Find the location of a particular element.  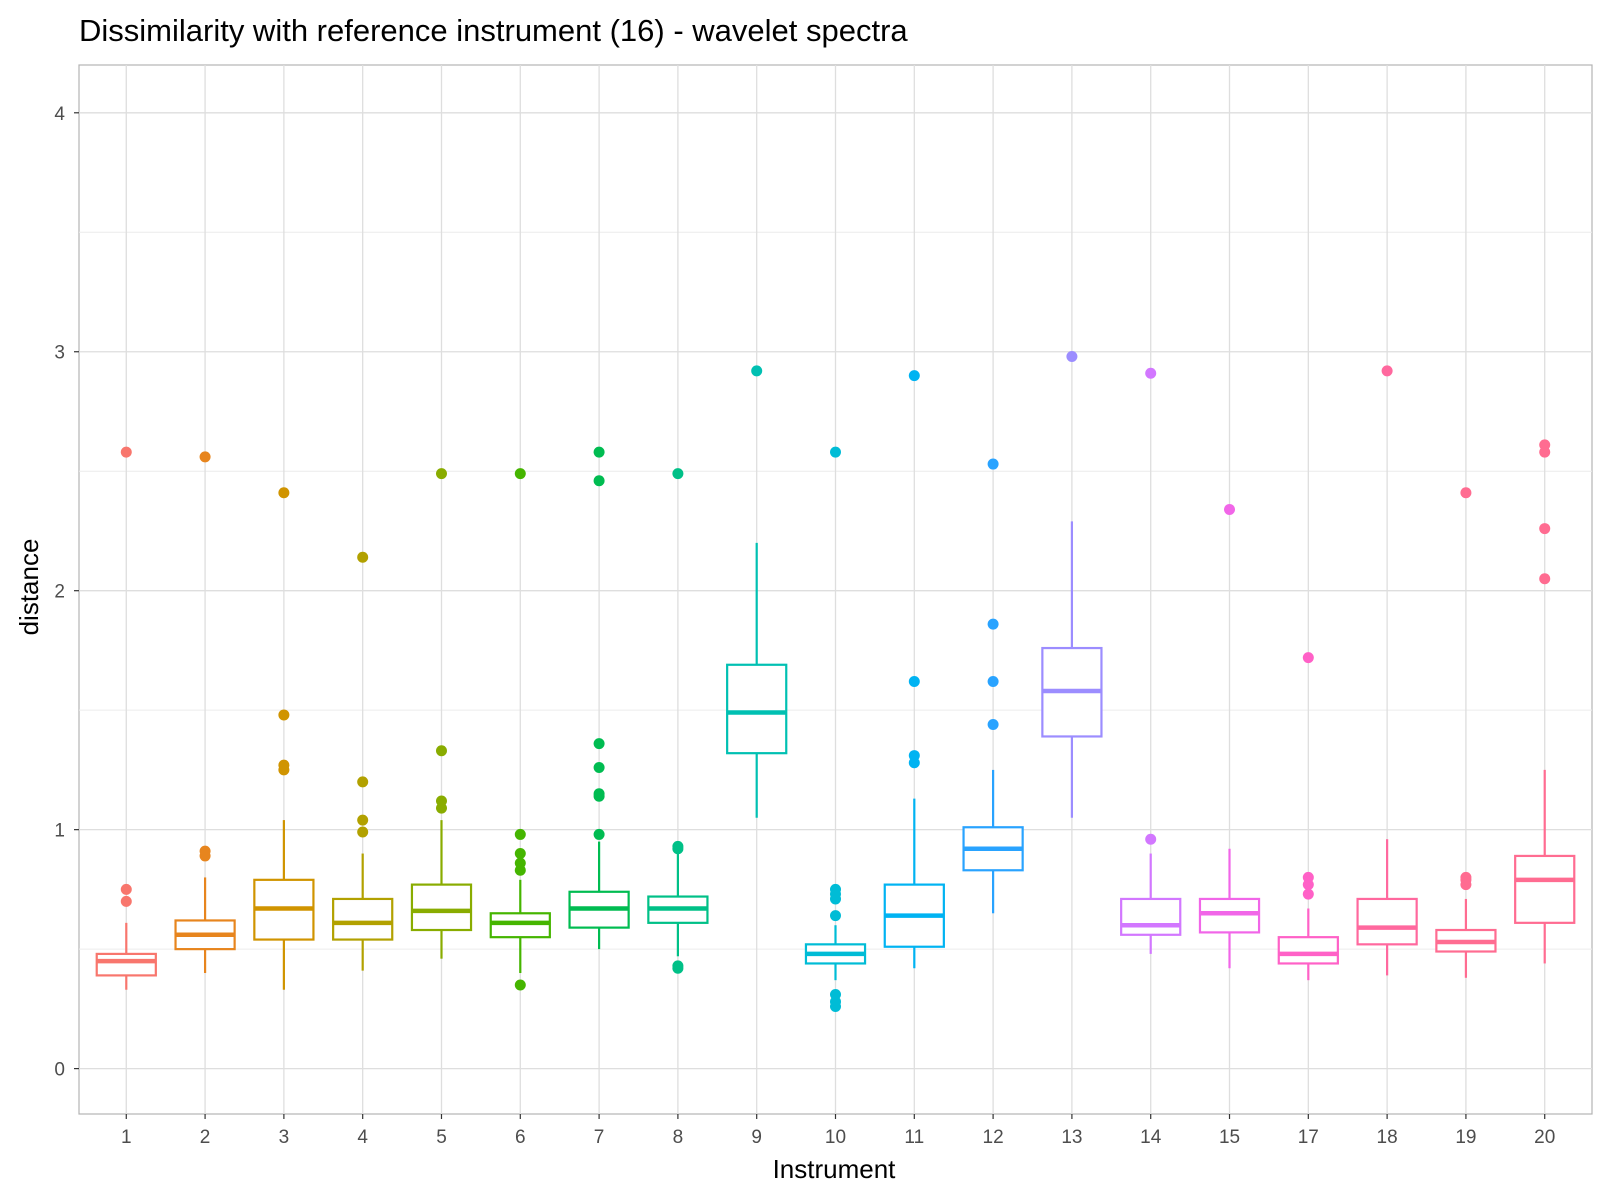

x-tick-label: 1 is located at coordinates (126, 1137).